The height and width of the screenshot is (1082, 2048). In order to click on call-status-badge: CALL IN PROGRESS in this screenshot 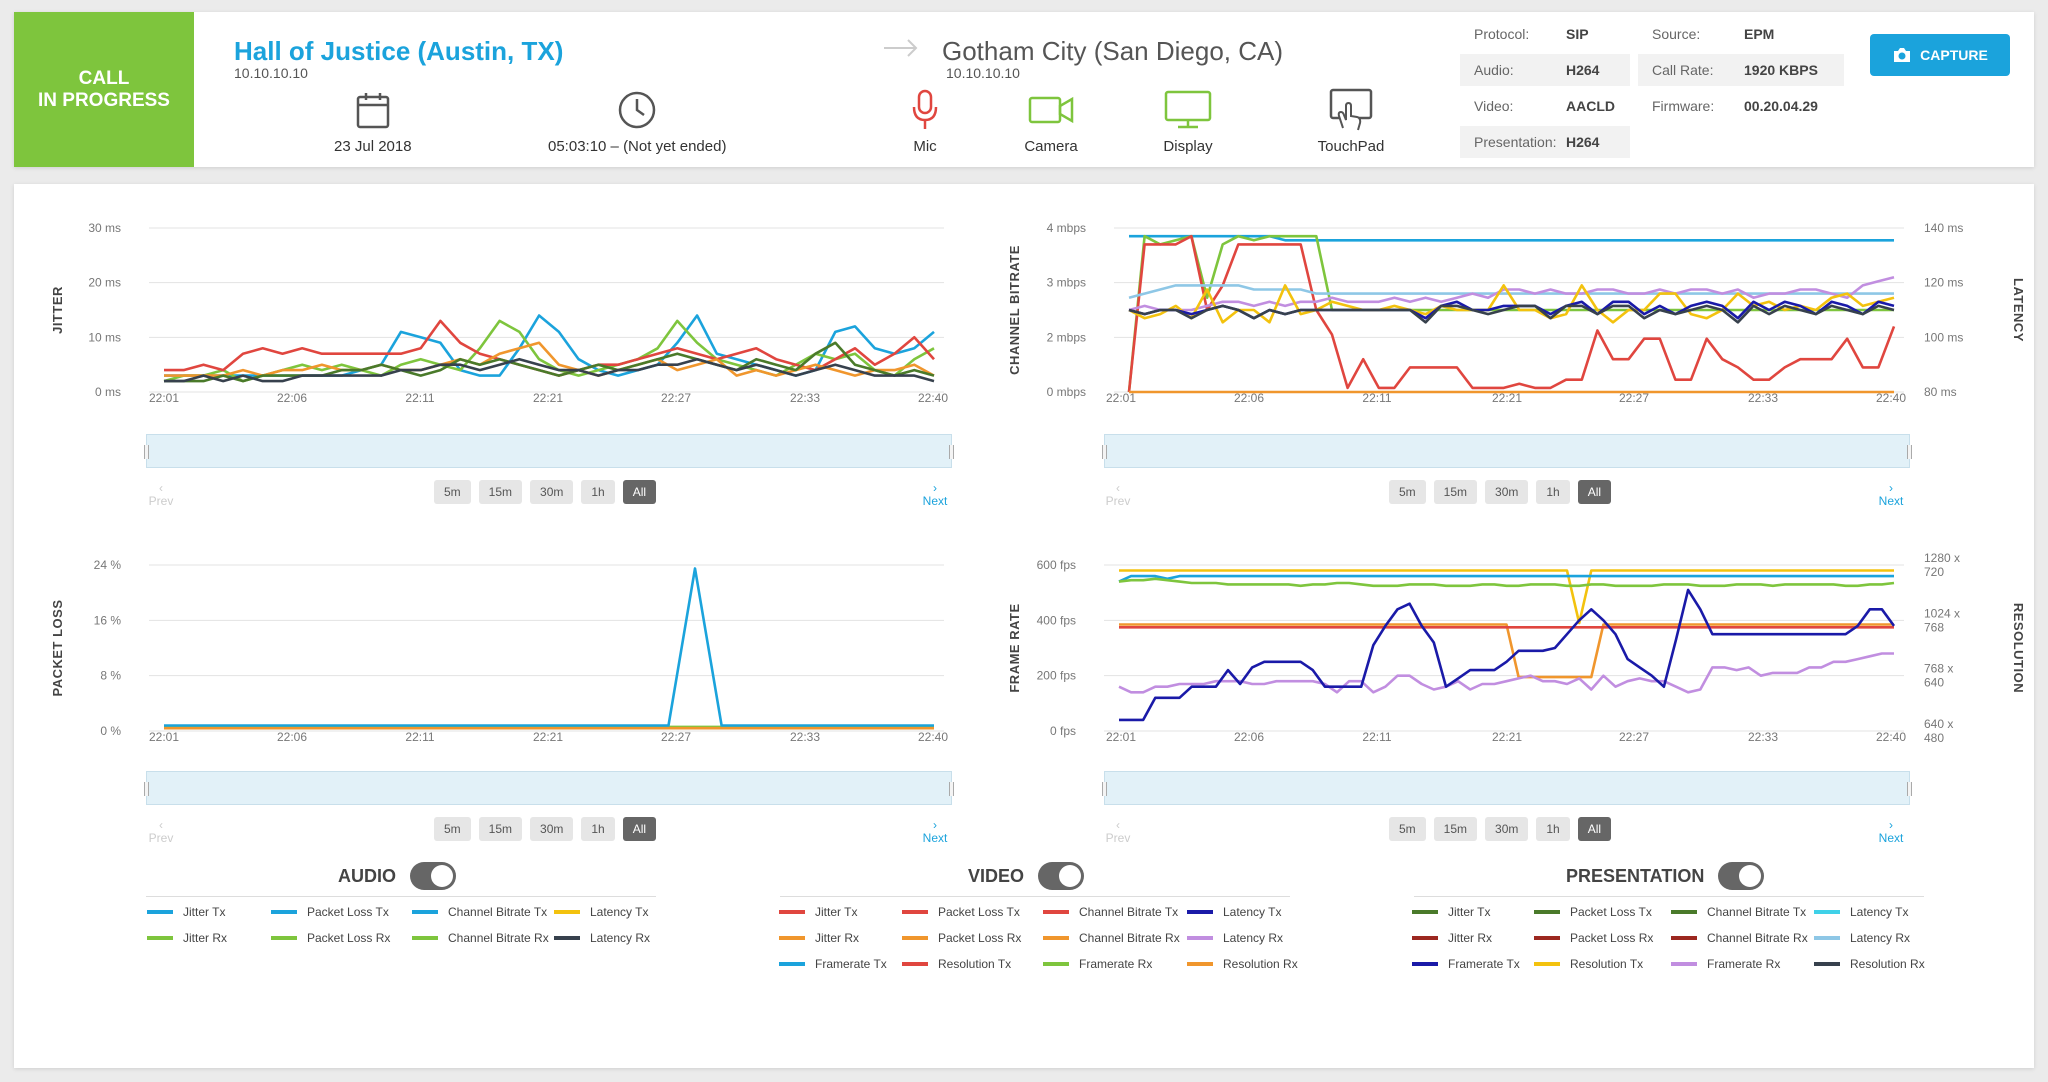, I will do `click(104, 89)`.